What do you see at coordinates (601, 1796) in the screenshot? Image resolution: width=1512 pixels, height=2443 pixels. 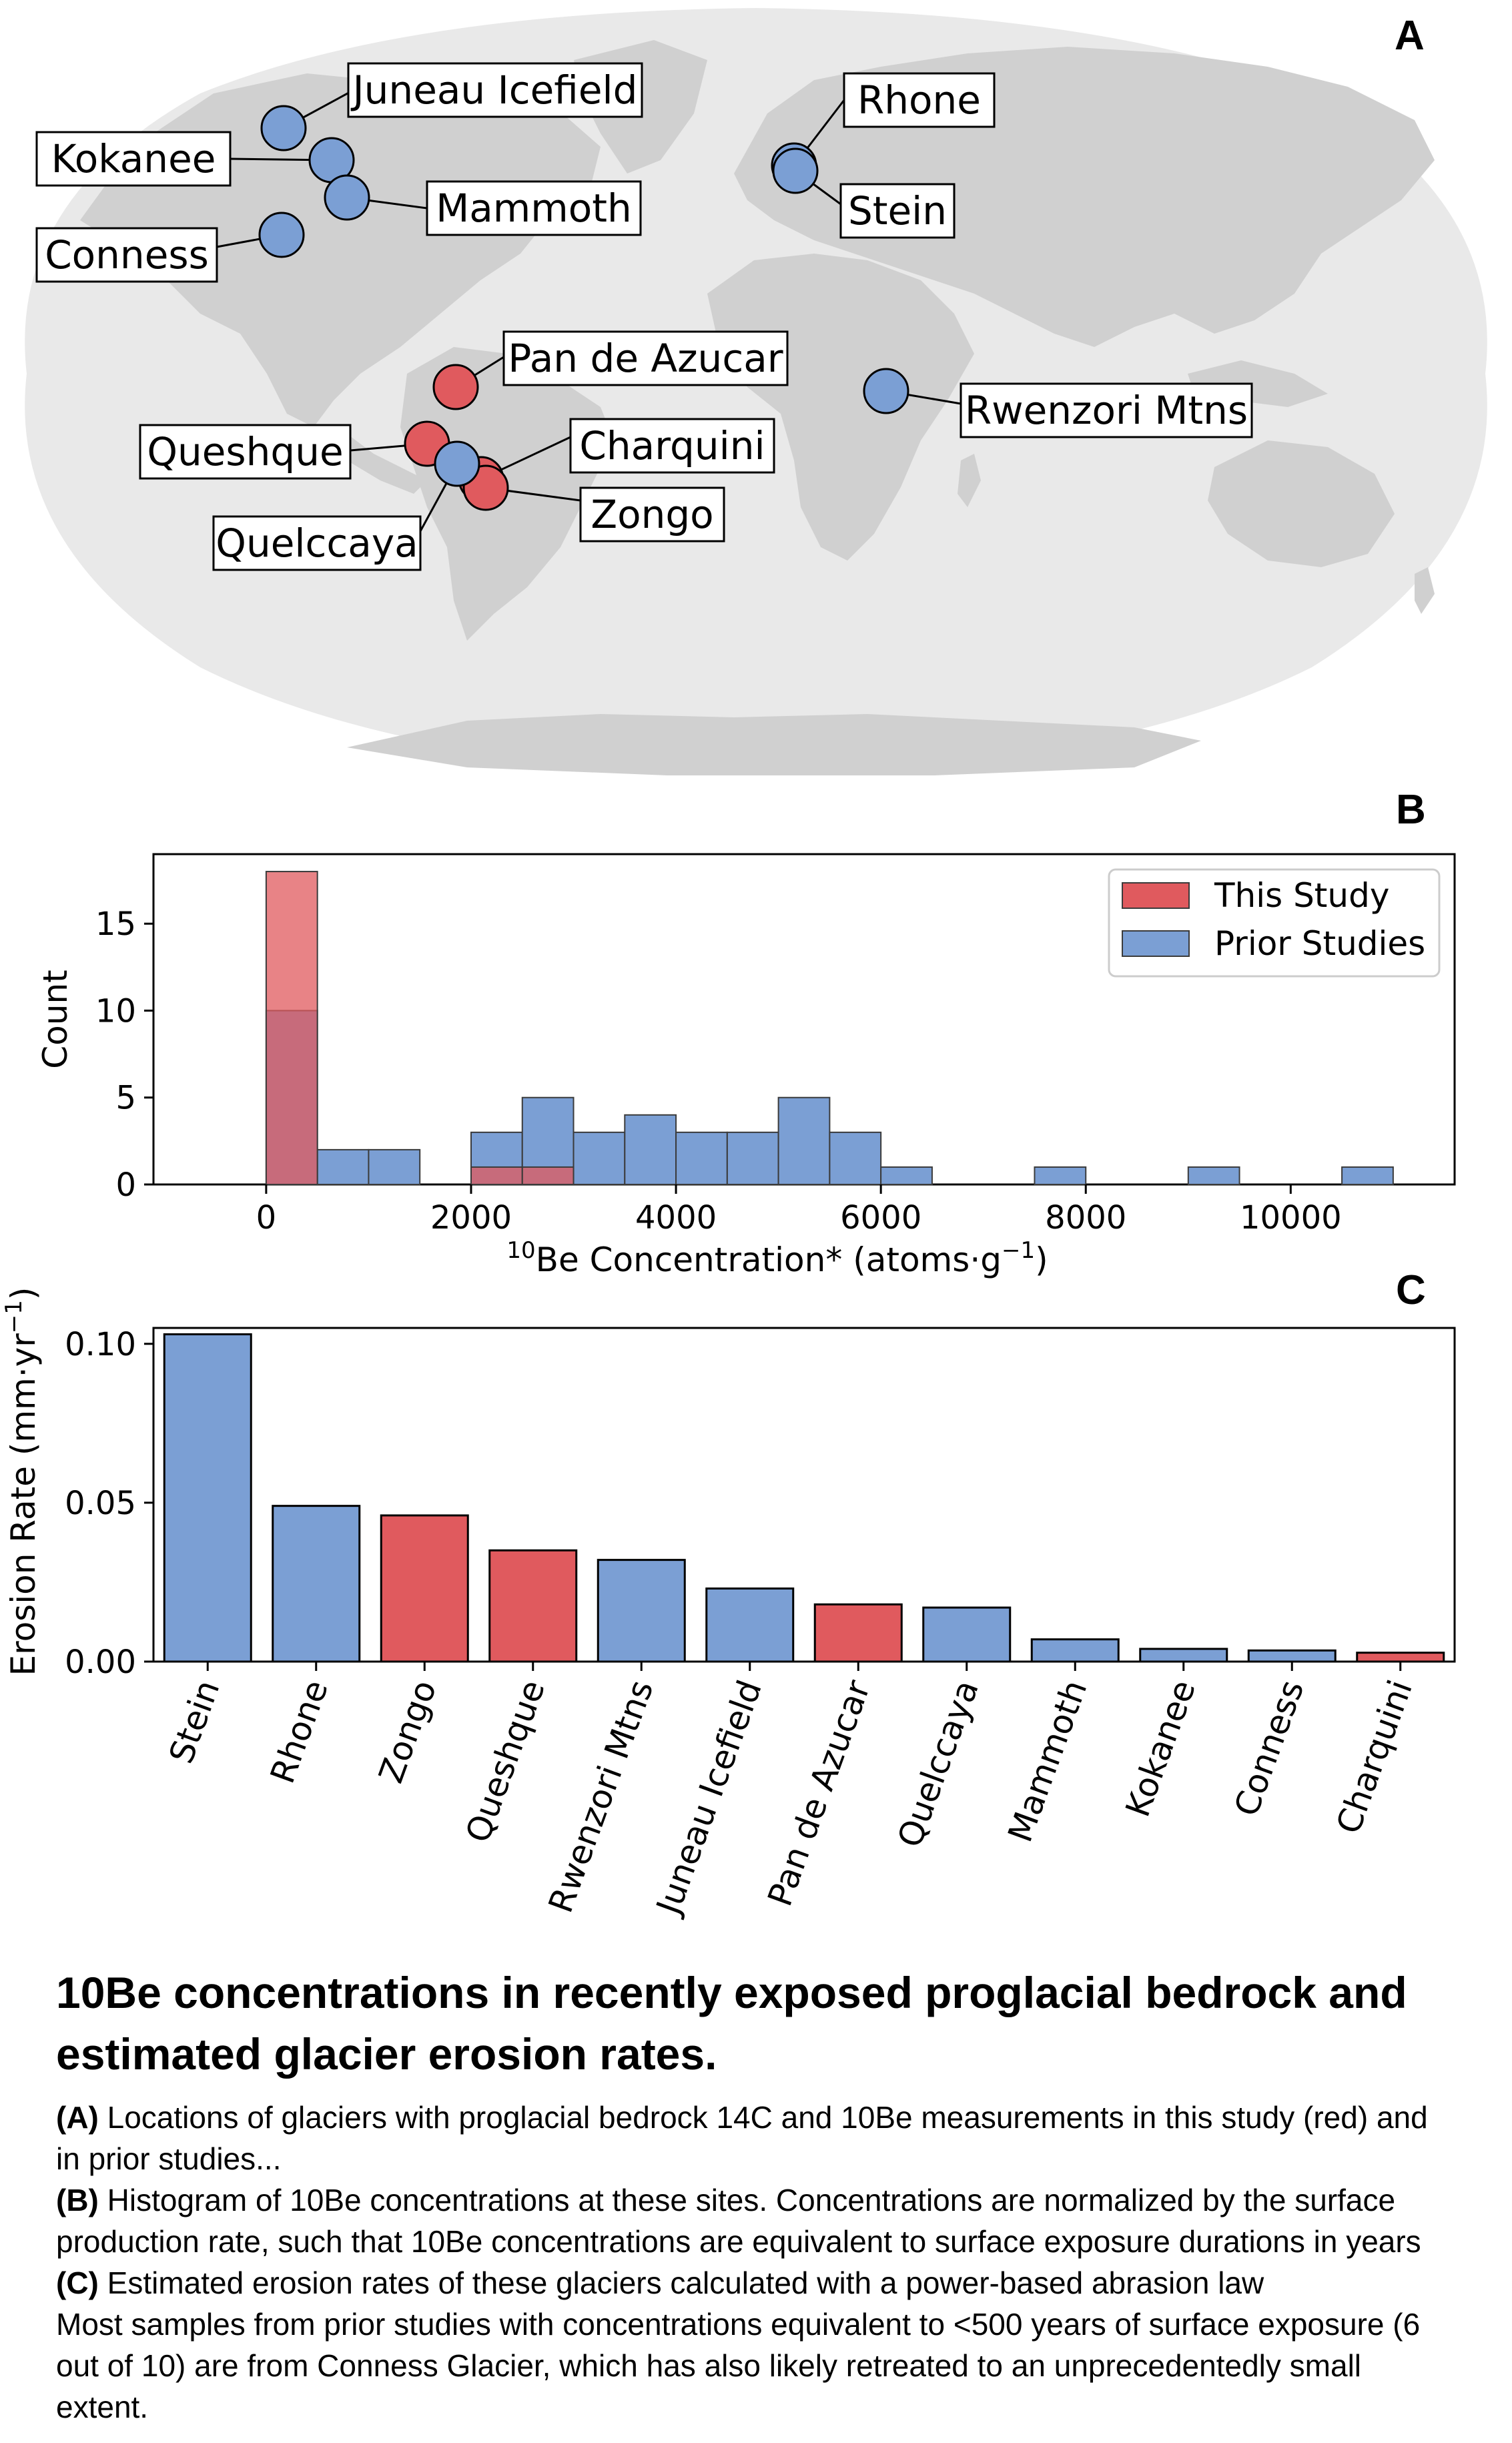 I see `bar-xtick-label-rwenzori-mtns: Rwenzori Mtns` at bounding box center [601, 1796].